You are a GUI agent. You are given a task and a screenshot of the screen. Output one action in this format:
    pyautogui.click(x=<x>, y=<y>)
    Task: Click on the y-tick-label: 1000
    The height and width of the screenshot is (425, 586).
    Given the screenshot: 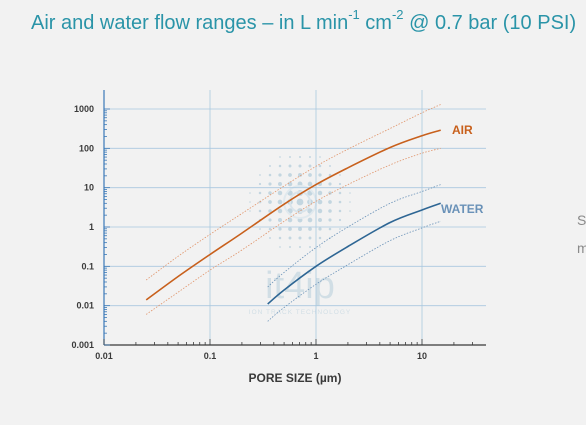 What is the action you would take?
    pyautogui.click(x=84, y=109)
    